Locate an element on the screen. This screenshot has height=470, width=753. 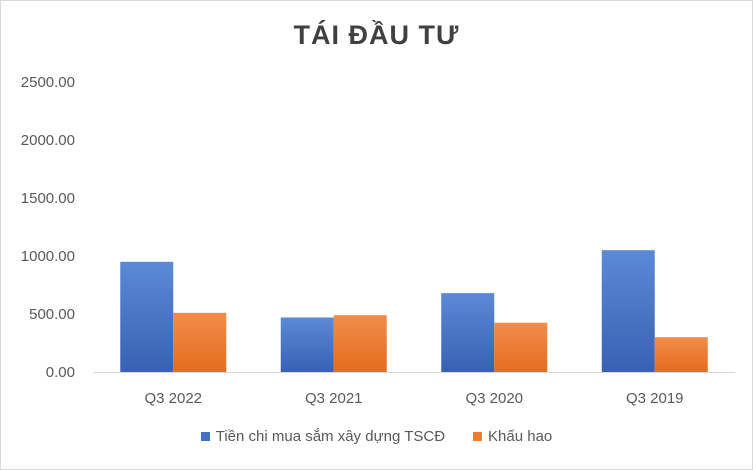
x-tick-label: Q3 2022 is located at coordinates (173, 398).